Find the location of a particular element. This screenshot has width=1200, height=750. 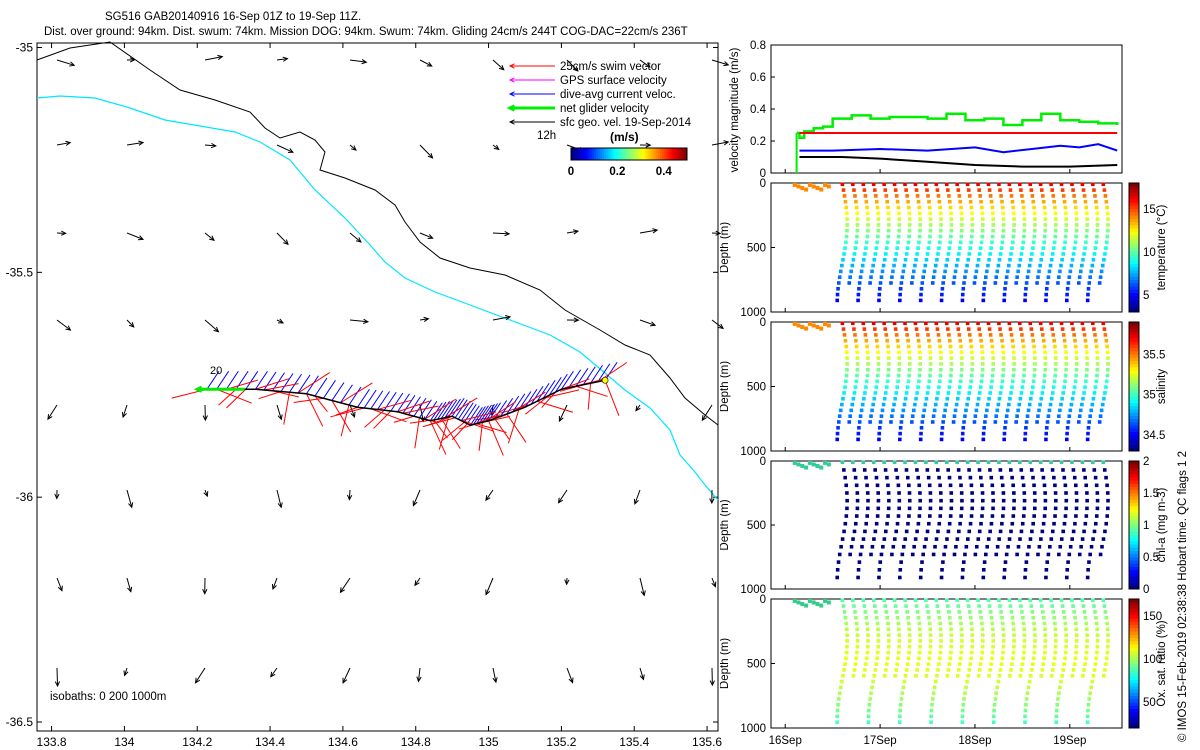

swim-vector is located at coordinates (513, 426).